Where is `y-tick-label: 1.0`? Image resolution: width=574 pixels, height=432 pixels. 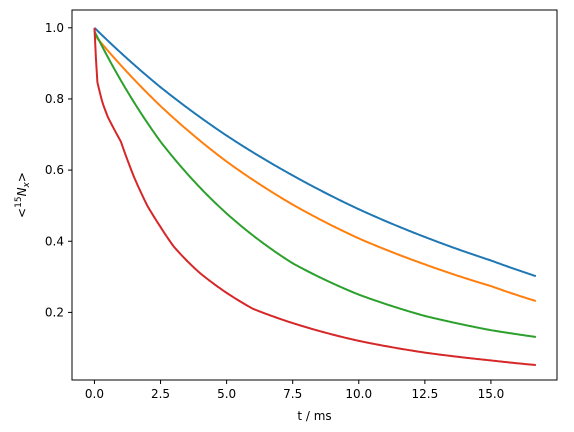 y-tick-label: 1.0 is located at coordinates (54, 28).